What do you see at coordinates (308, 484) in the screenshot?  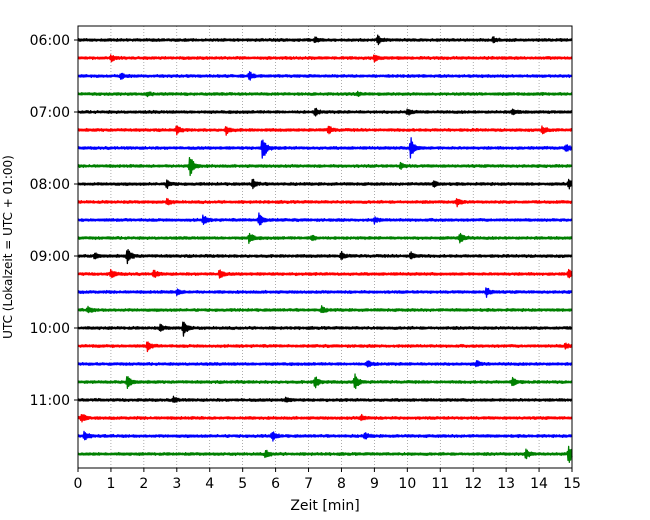 I see `x-tick-label: 7` at bounding box center [308, 484].